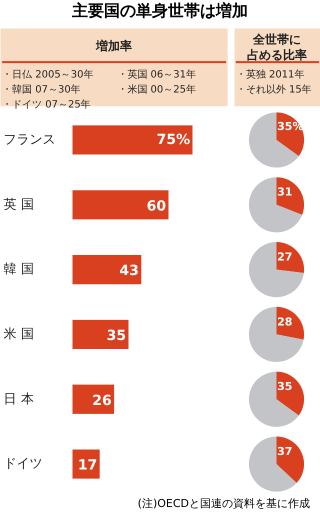 The height and width of the screenshot is (518, 320). Describe the element at coordinates (173, 140) in the screenshot. I see `data-label: 75%` at that location.